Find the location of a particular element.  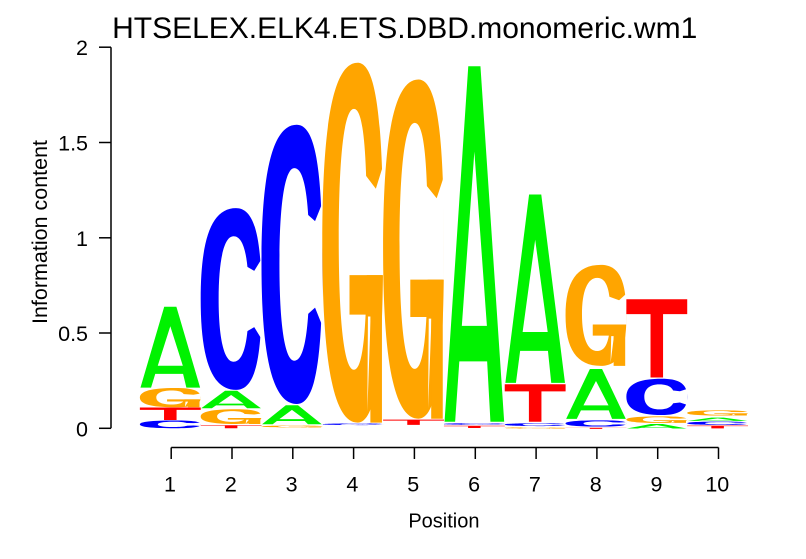

svg-text: 10 is located at coordinates (717, 485).